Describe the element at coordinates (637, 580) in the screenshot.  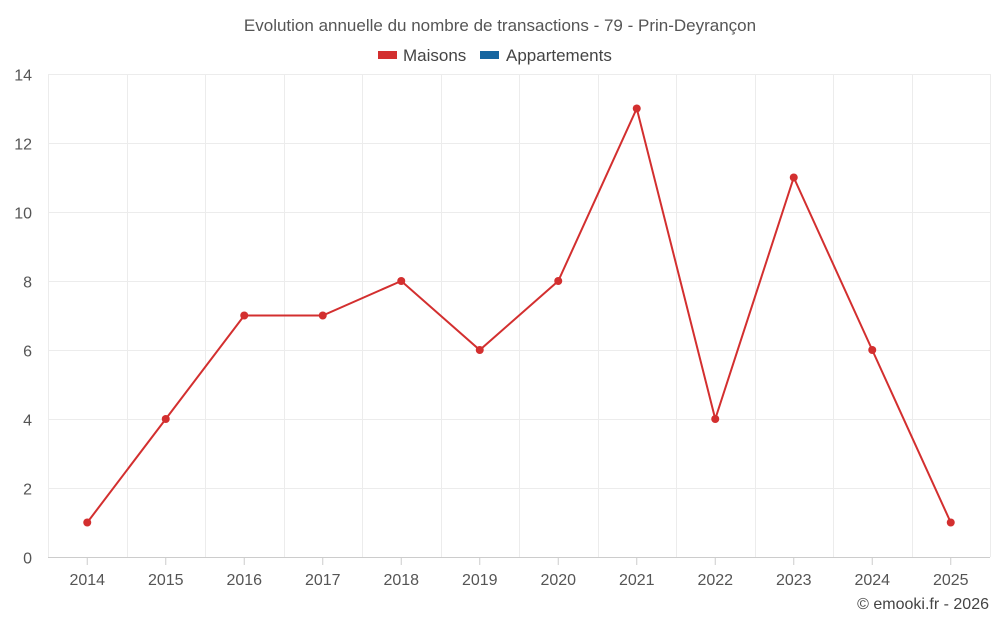
I see `x-tick-label: 2021` at that location.